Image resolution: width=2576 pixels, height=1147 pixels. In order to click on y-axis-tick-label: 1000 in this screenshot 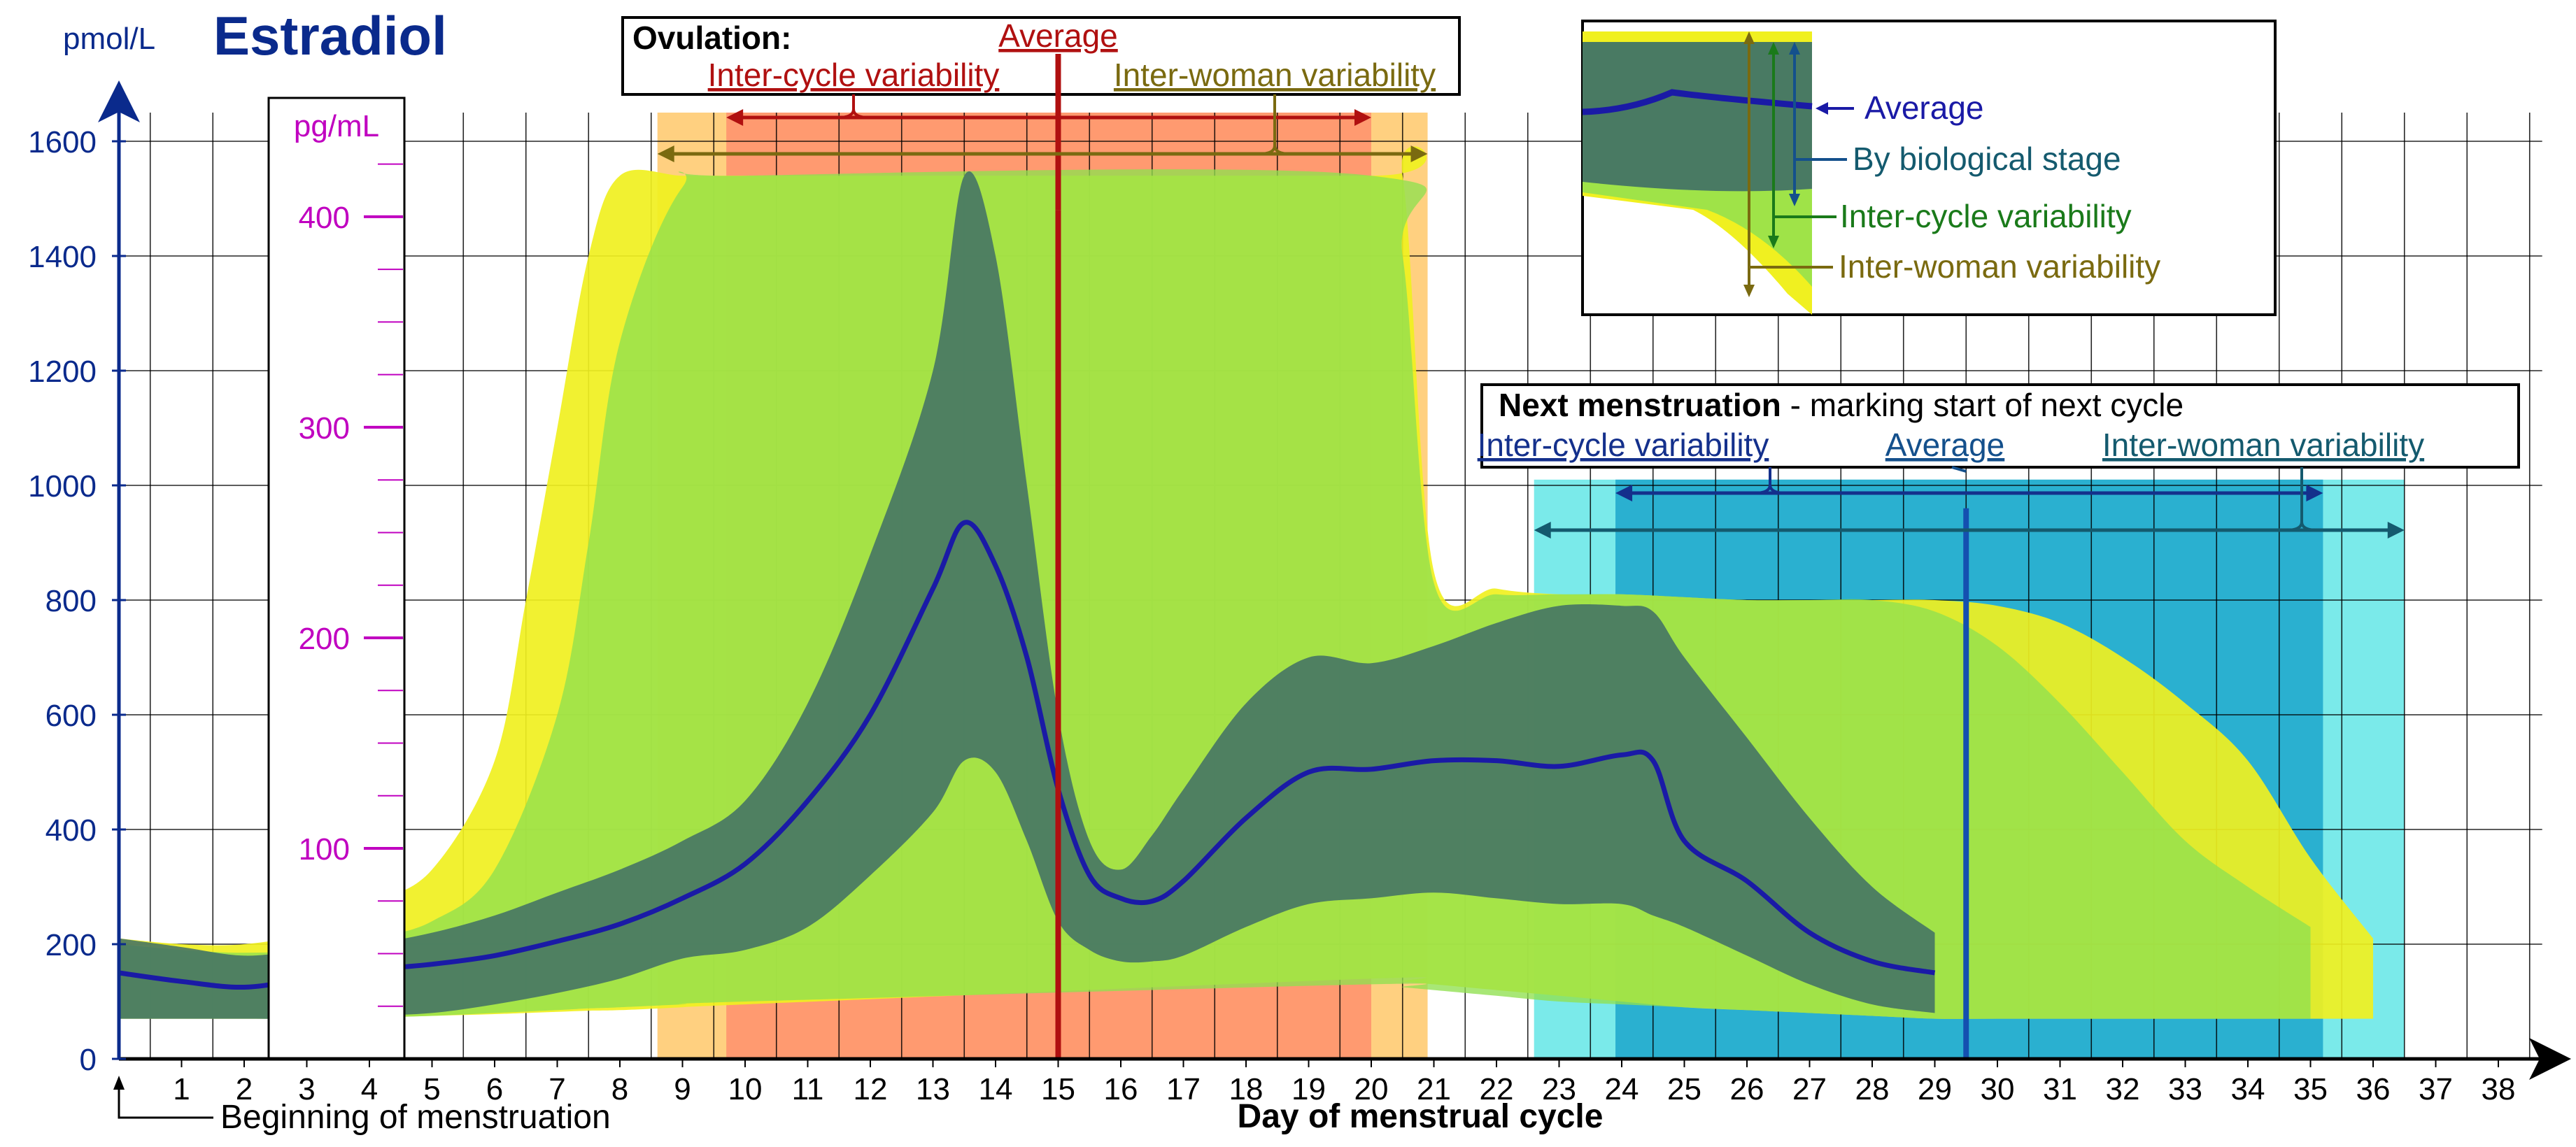, I will do `click(62, 486)`.